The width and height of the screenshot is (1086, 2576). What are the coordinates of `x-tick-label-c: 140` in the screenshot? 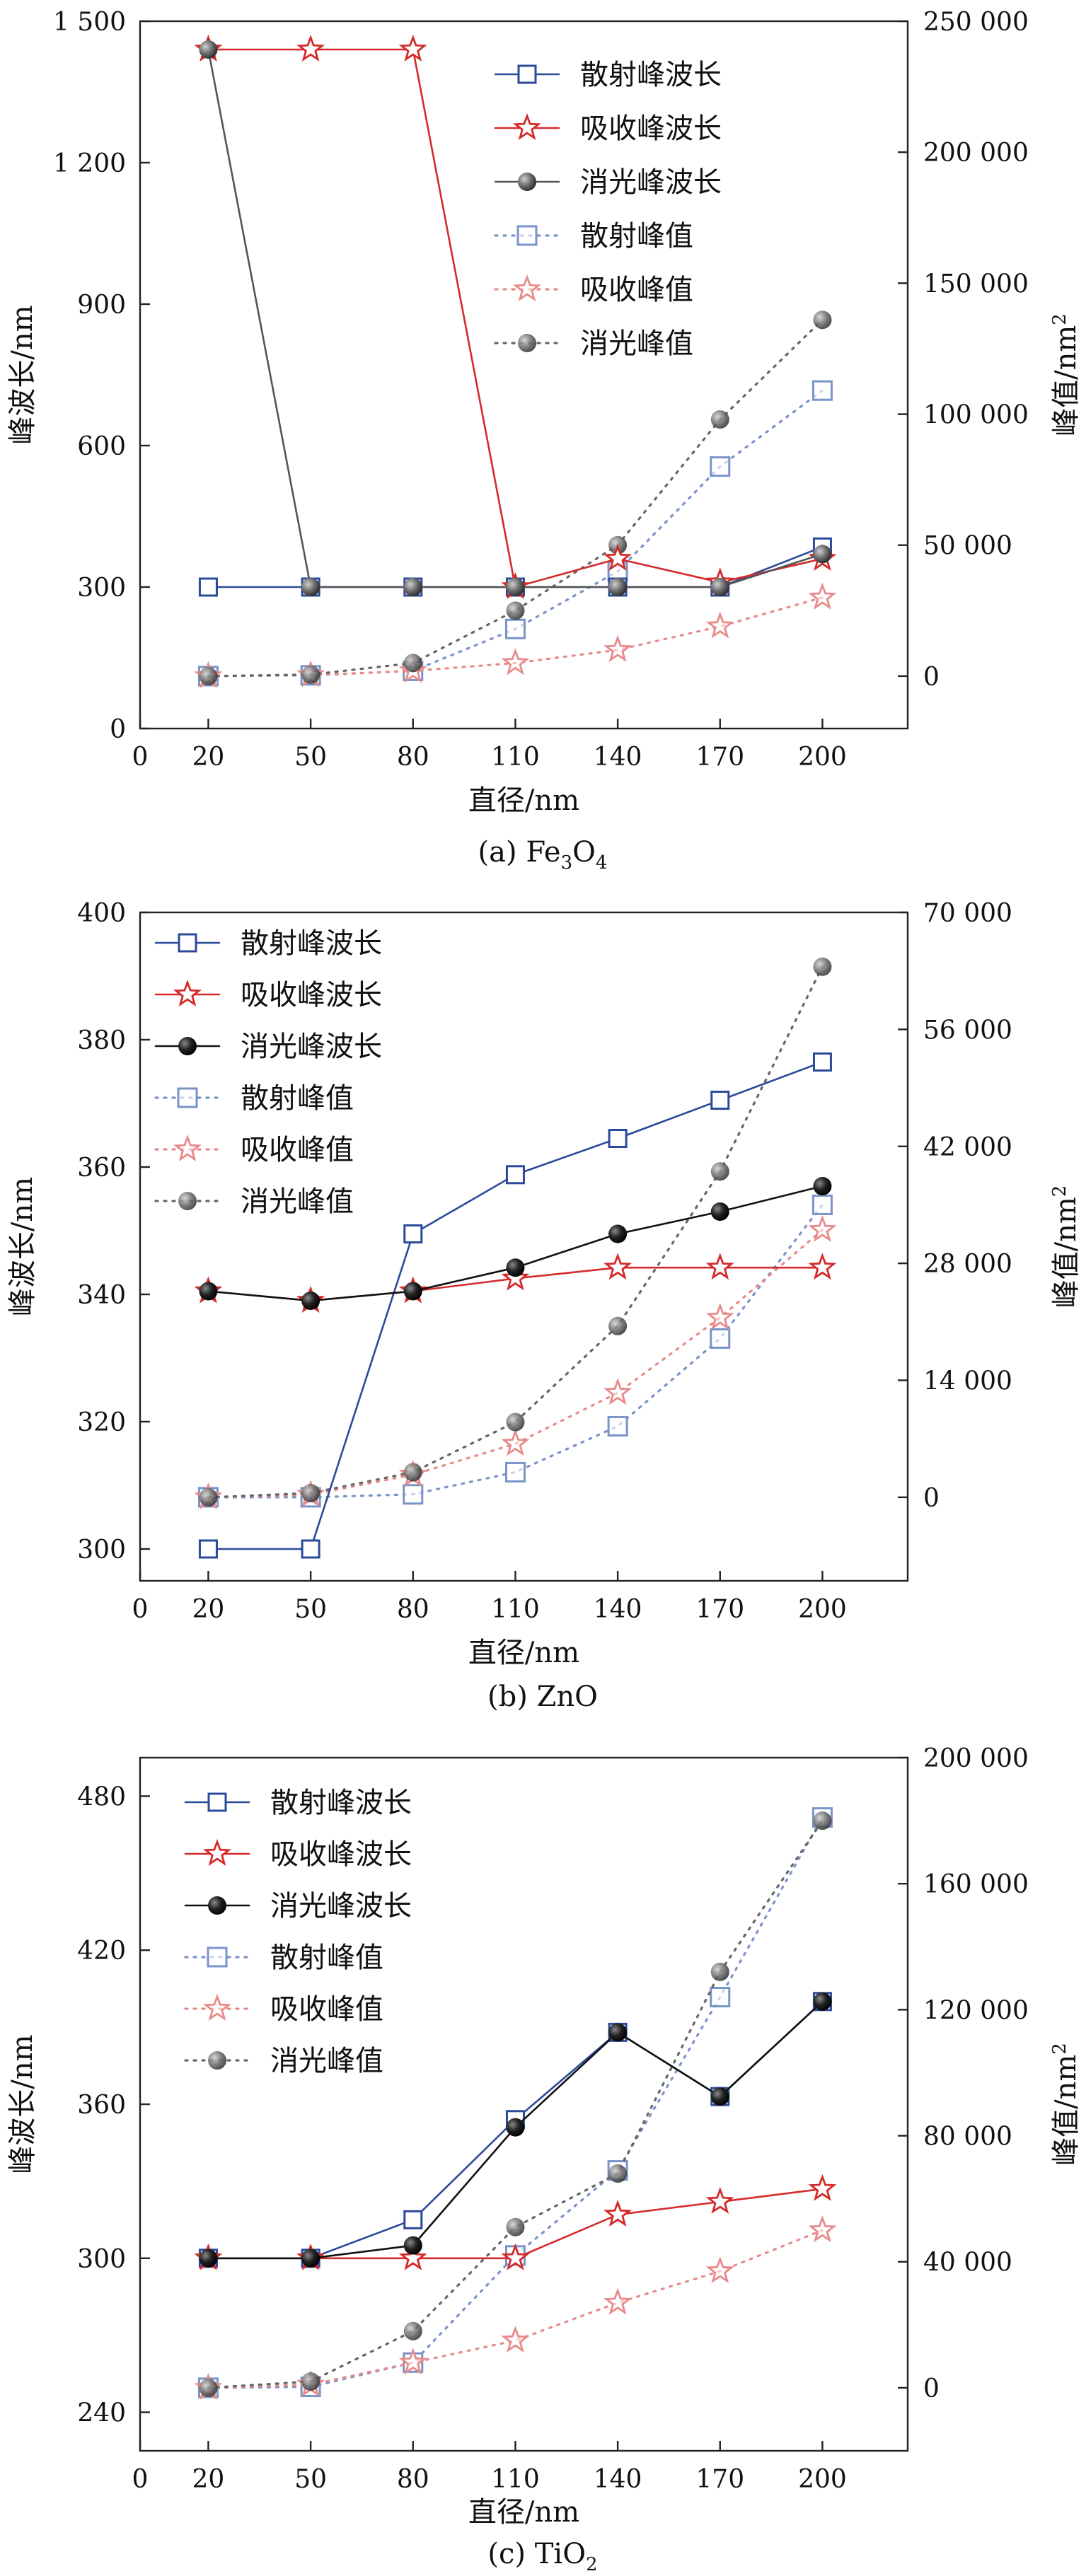 It's located at (618, 2479).